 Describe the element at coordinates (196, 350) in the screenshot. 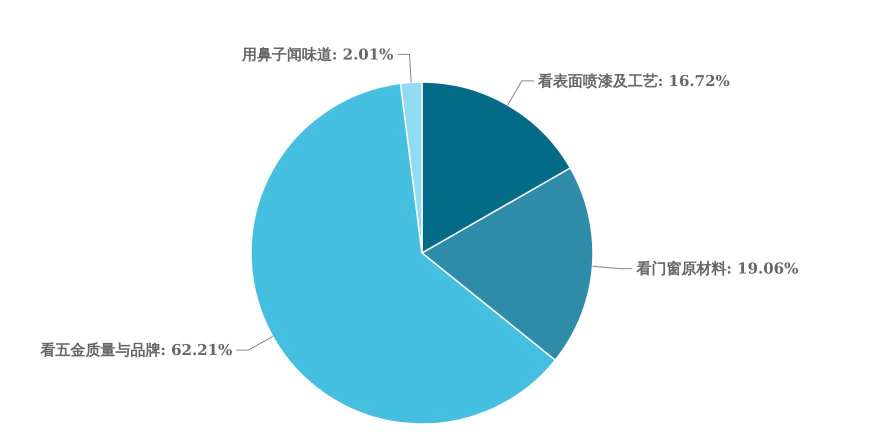

I see `data-label: : 62.21%` at that location.